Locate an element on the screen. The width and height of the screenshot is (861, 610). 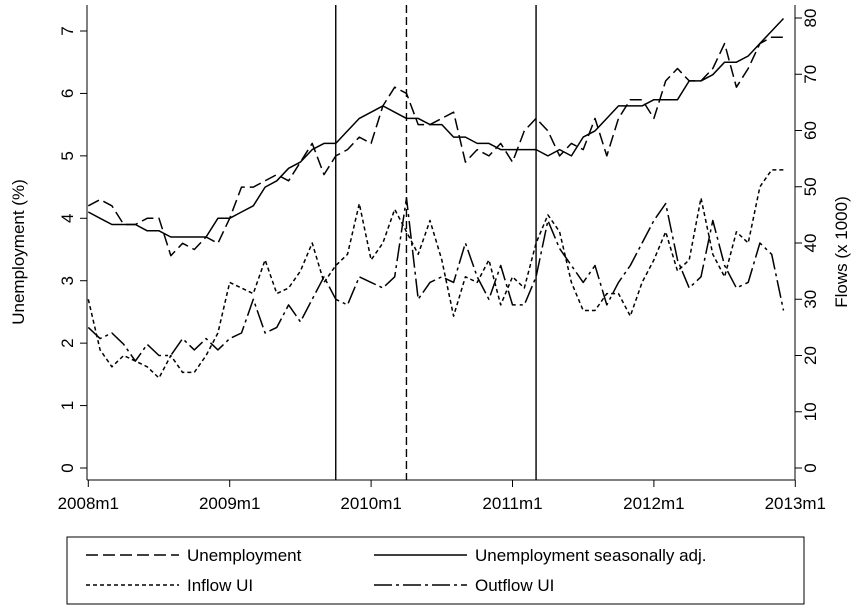
x-axis: 2008m1 2009m1 2010m1 2011m1 2012m1 2013m1 is located at coordinates (442, 496).